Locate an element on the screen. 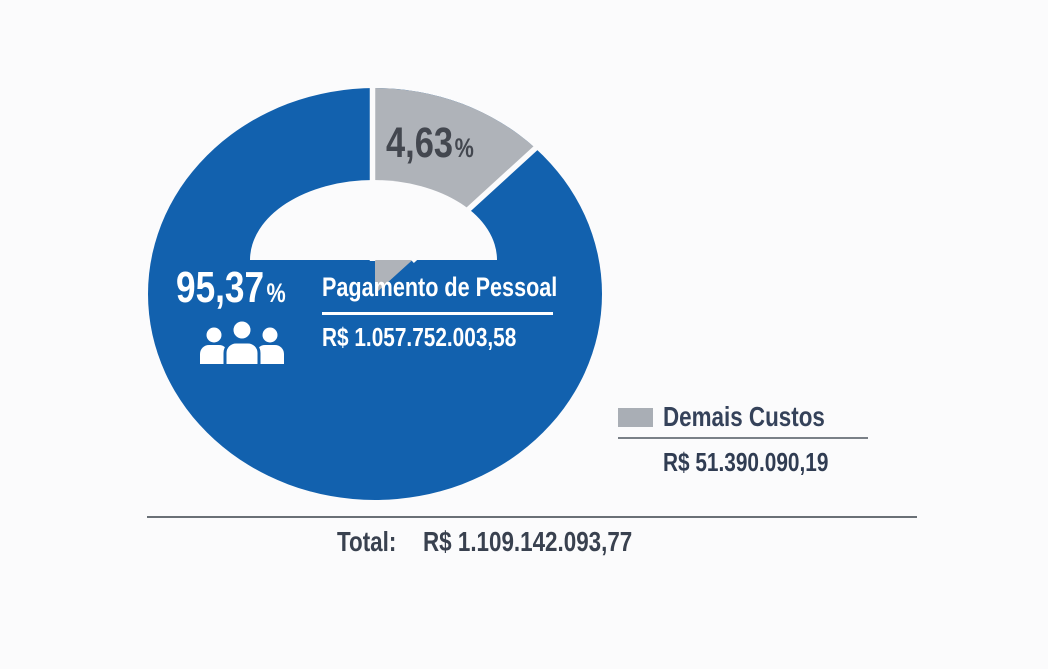 Image resolution: width=1048 pixels, height=669 pixels. blue-slice-name: Pagamento de Pessoal is located at coordinates (440, 287).